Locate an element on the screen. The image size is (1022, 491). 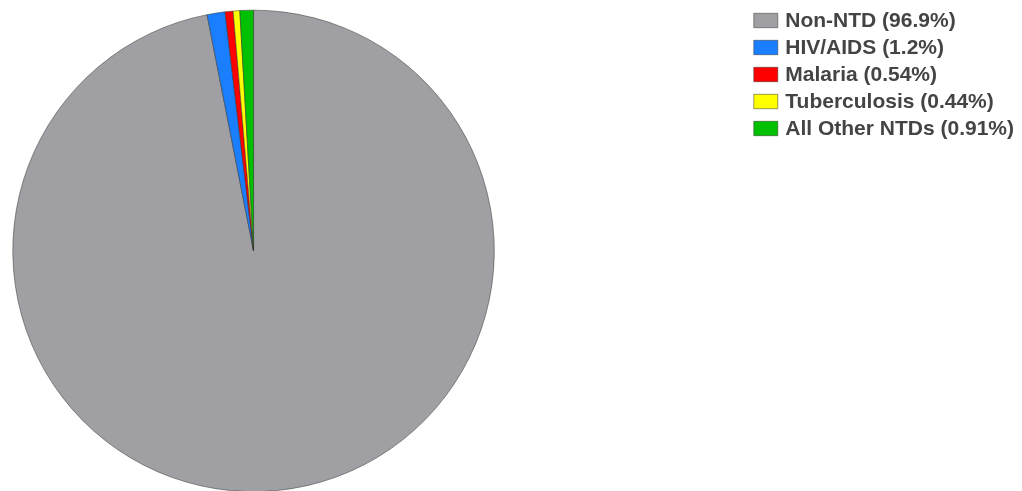
legend-label: Tuberculosis (0.44%) is located at coordinates (889, 101).